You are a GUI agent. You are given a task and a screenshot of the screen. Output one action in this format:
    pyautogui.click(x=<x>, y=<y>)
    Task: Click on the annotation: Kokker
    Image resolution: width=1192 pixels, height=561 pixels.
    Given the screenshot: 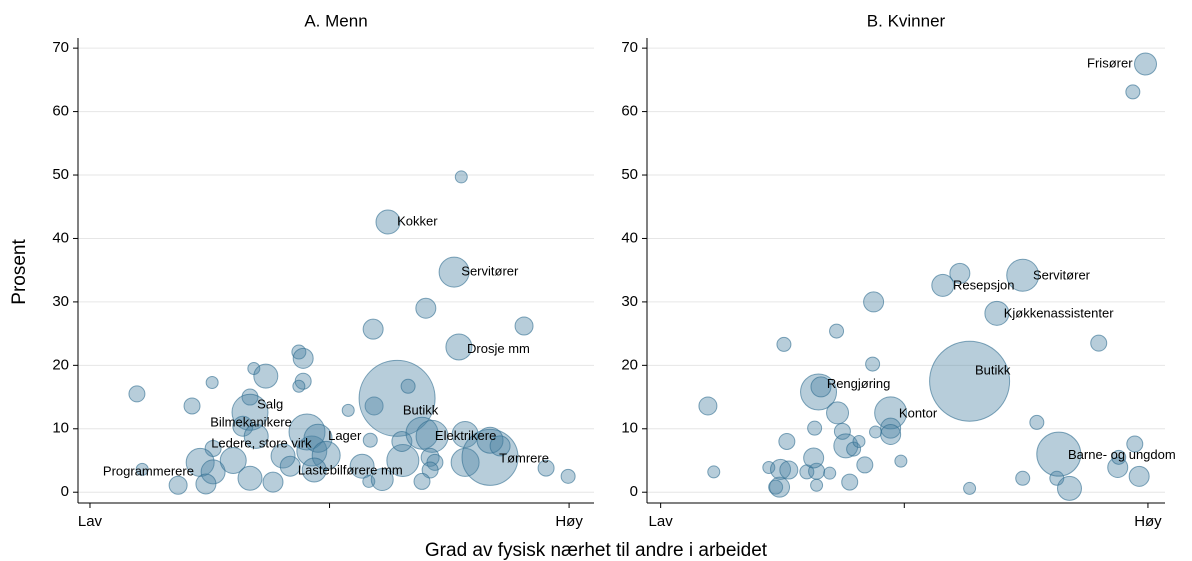 What is the action you would take?
    pyautogui.click(x=417, y=220)
    